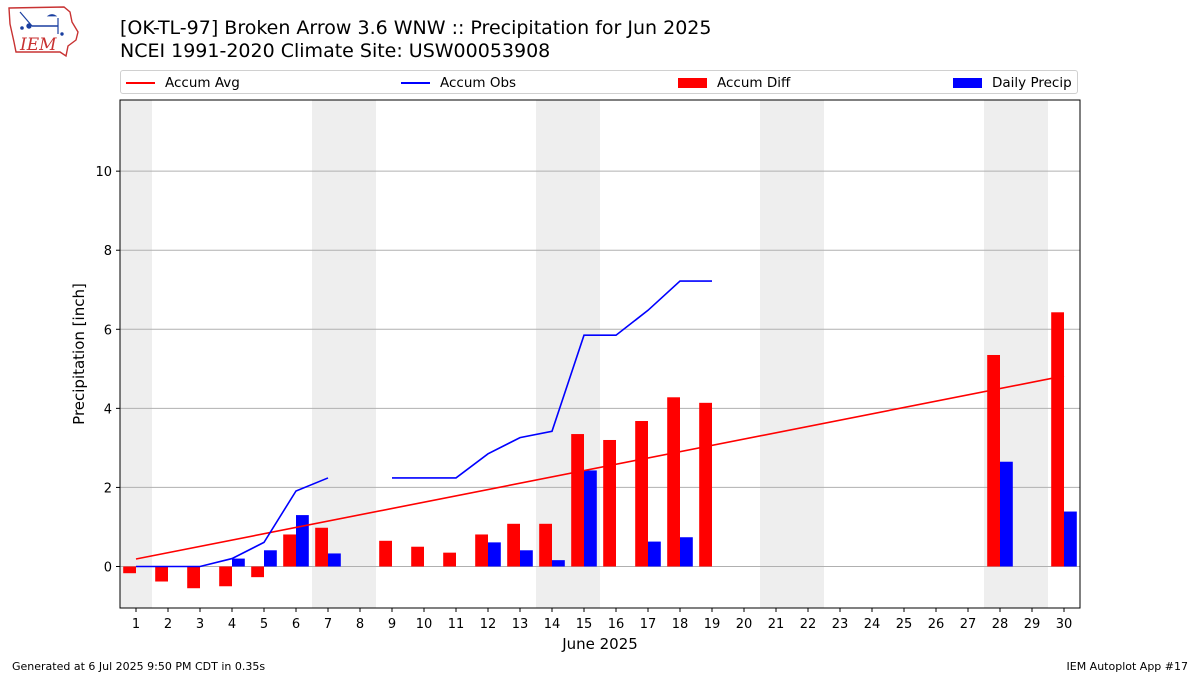 The width and height of the screenshot is (1200, 675). What do you see at coordinates (168, 624) in the screenshot?
I see `x-tick-label: 2` at bounding box center [168, 624].